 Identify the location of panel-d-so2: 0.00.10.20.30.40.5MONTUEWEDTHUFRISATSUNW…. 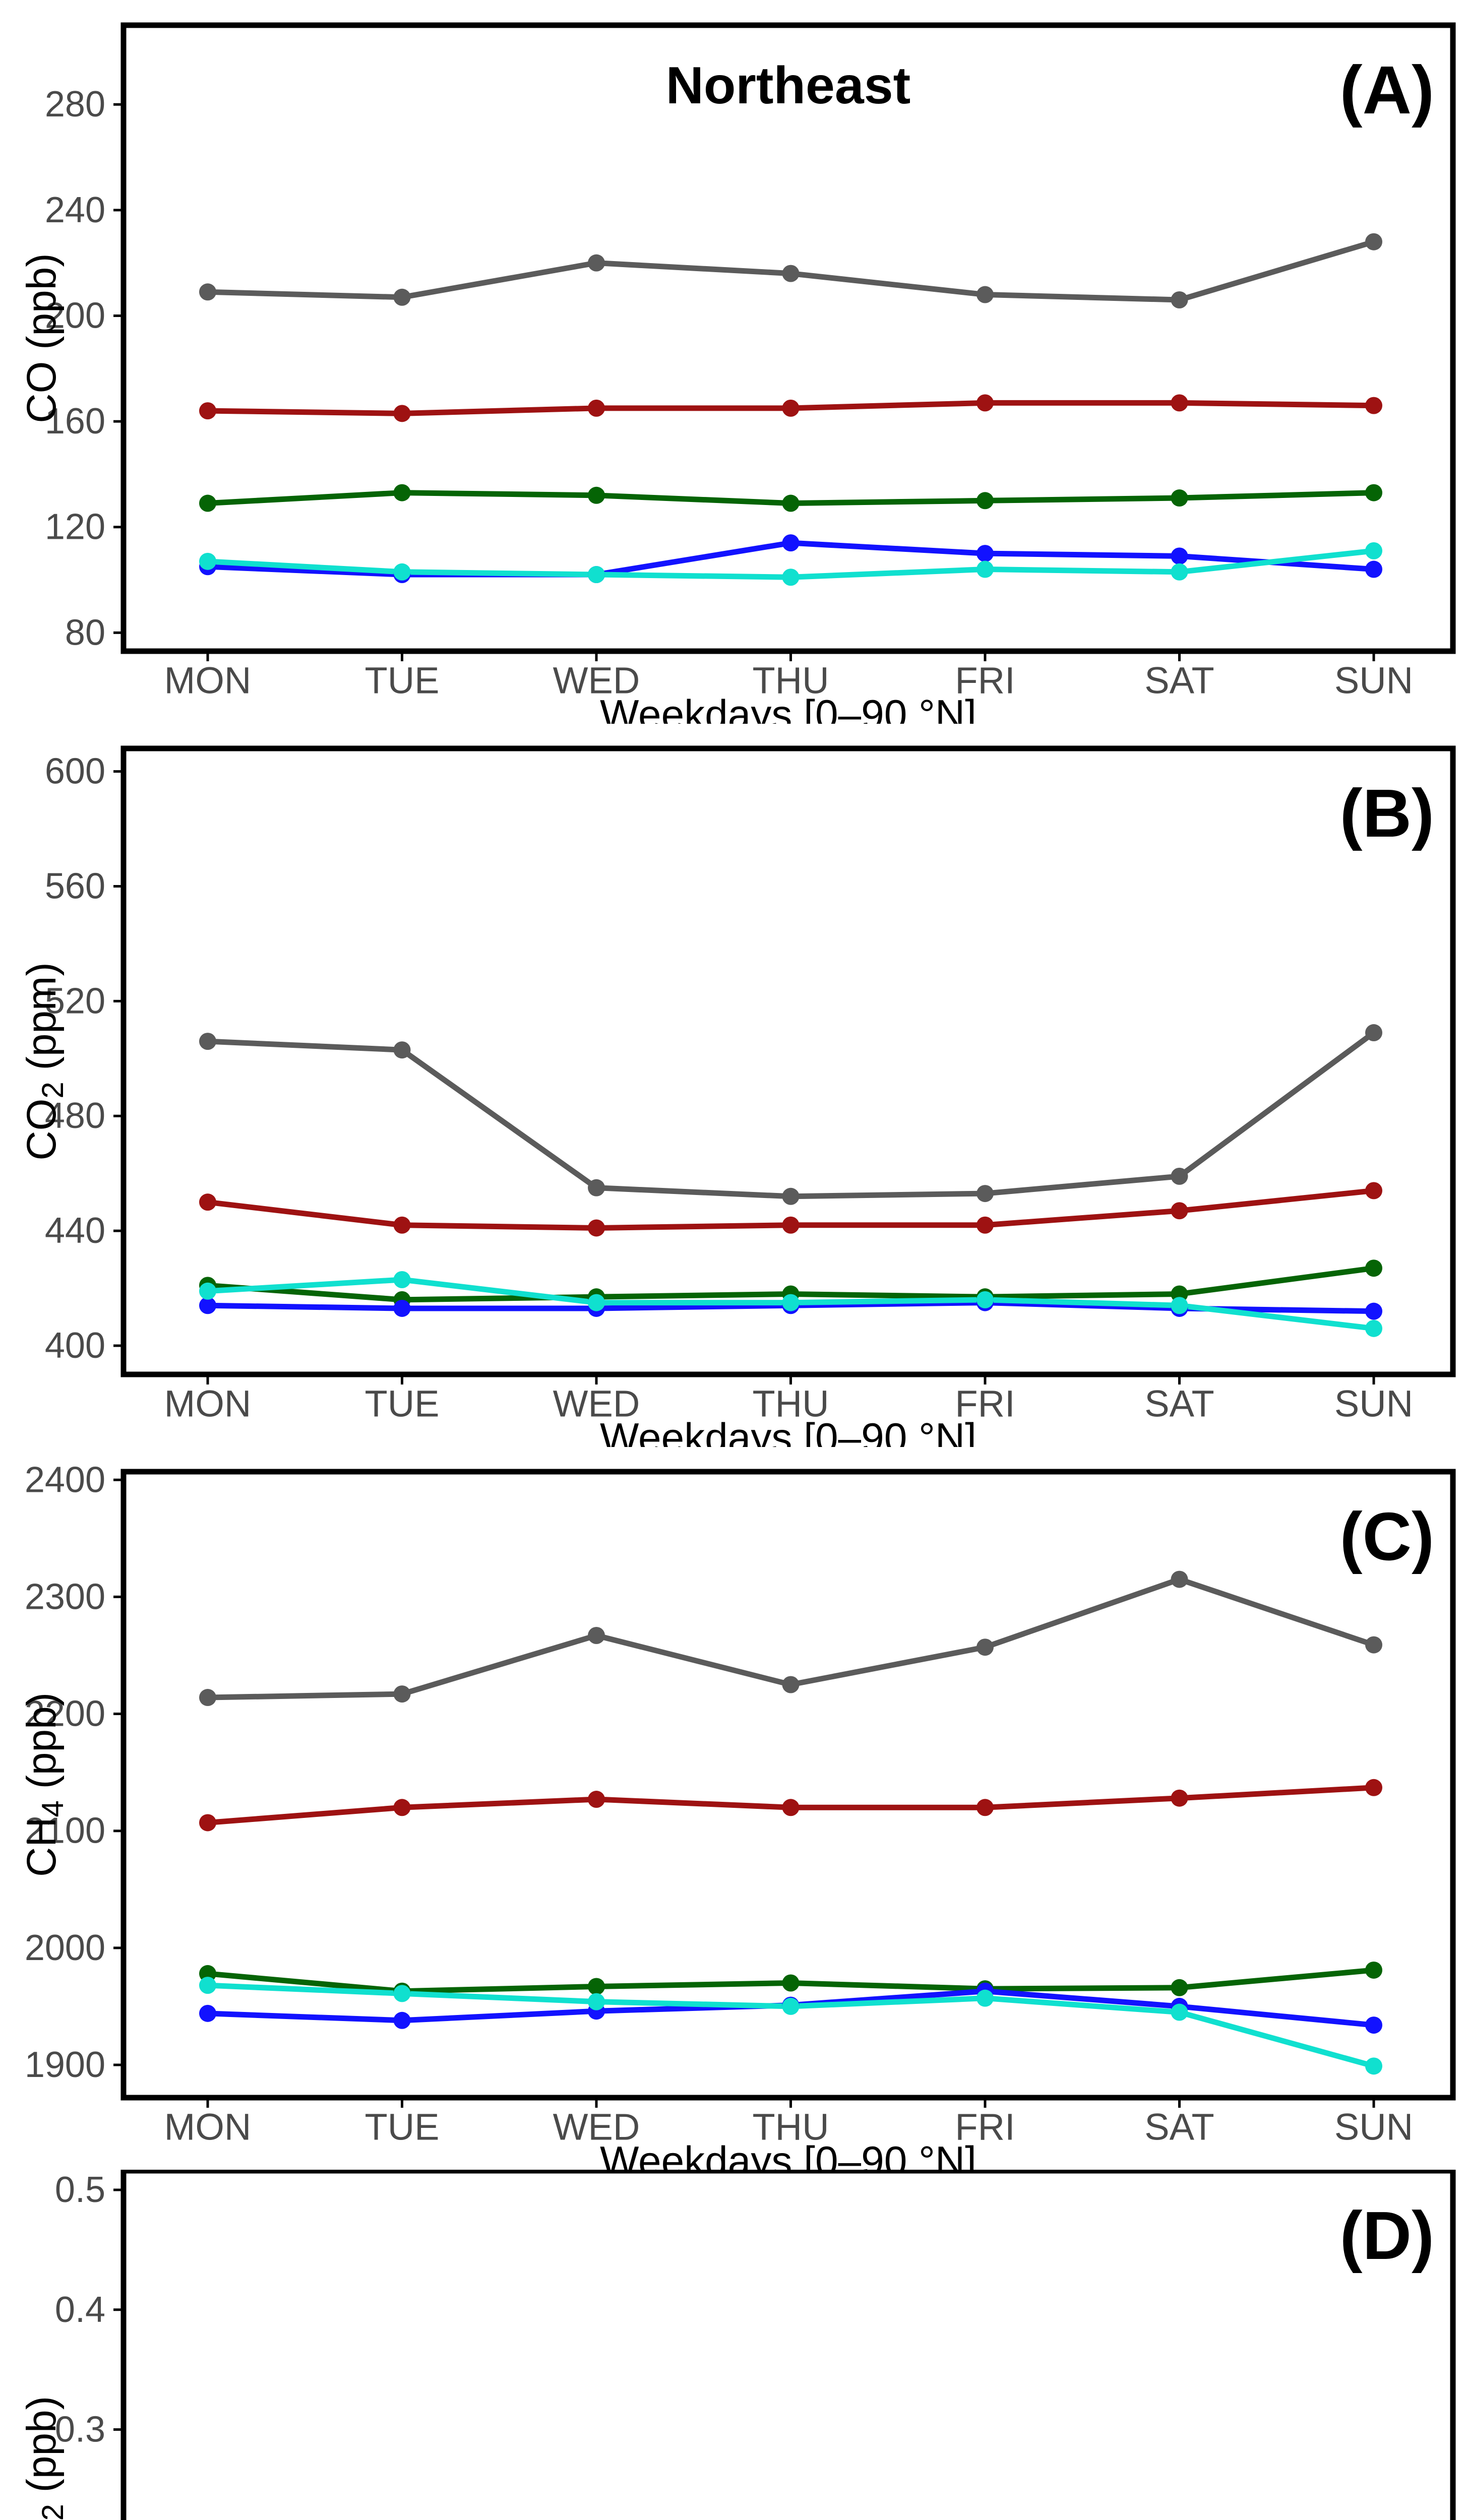
(732, 2345).